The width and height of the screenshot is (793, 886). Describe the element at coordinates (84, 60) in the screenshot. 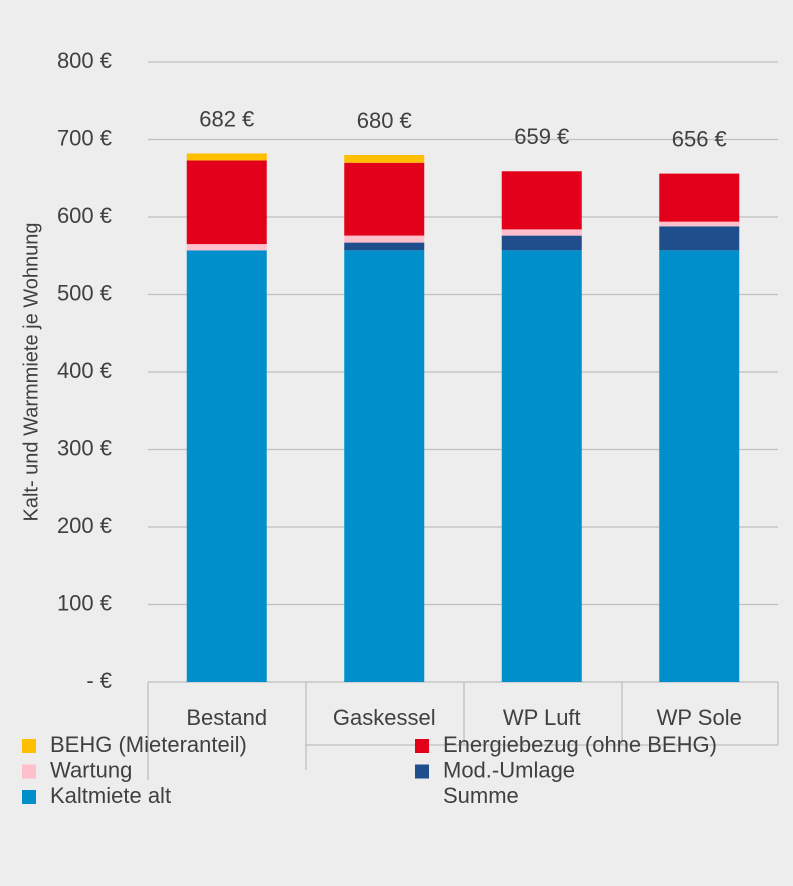

I see `y-tick-label: 800 €` at that location.